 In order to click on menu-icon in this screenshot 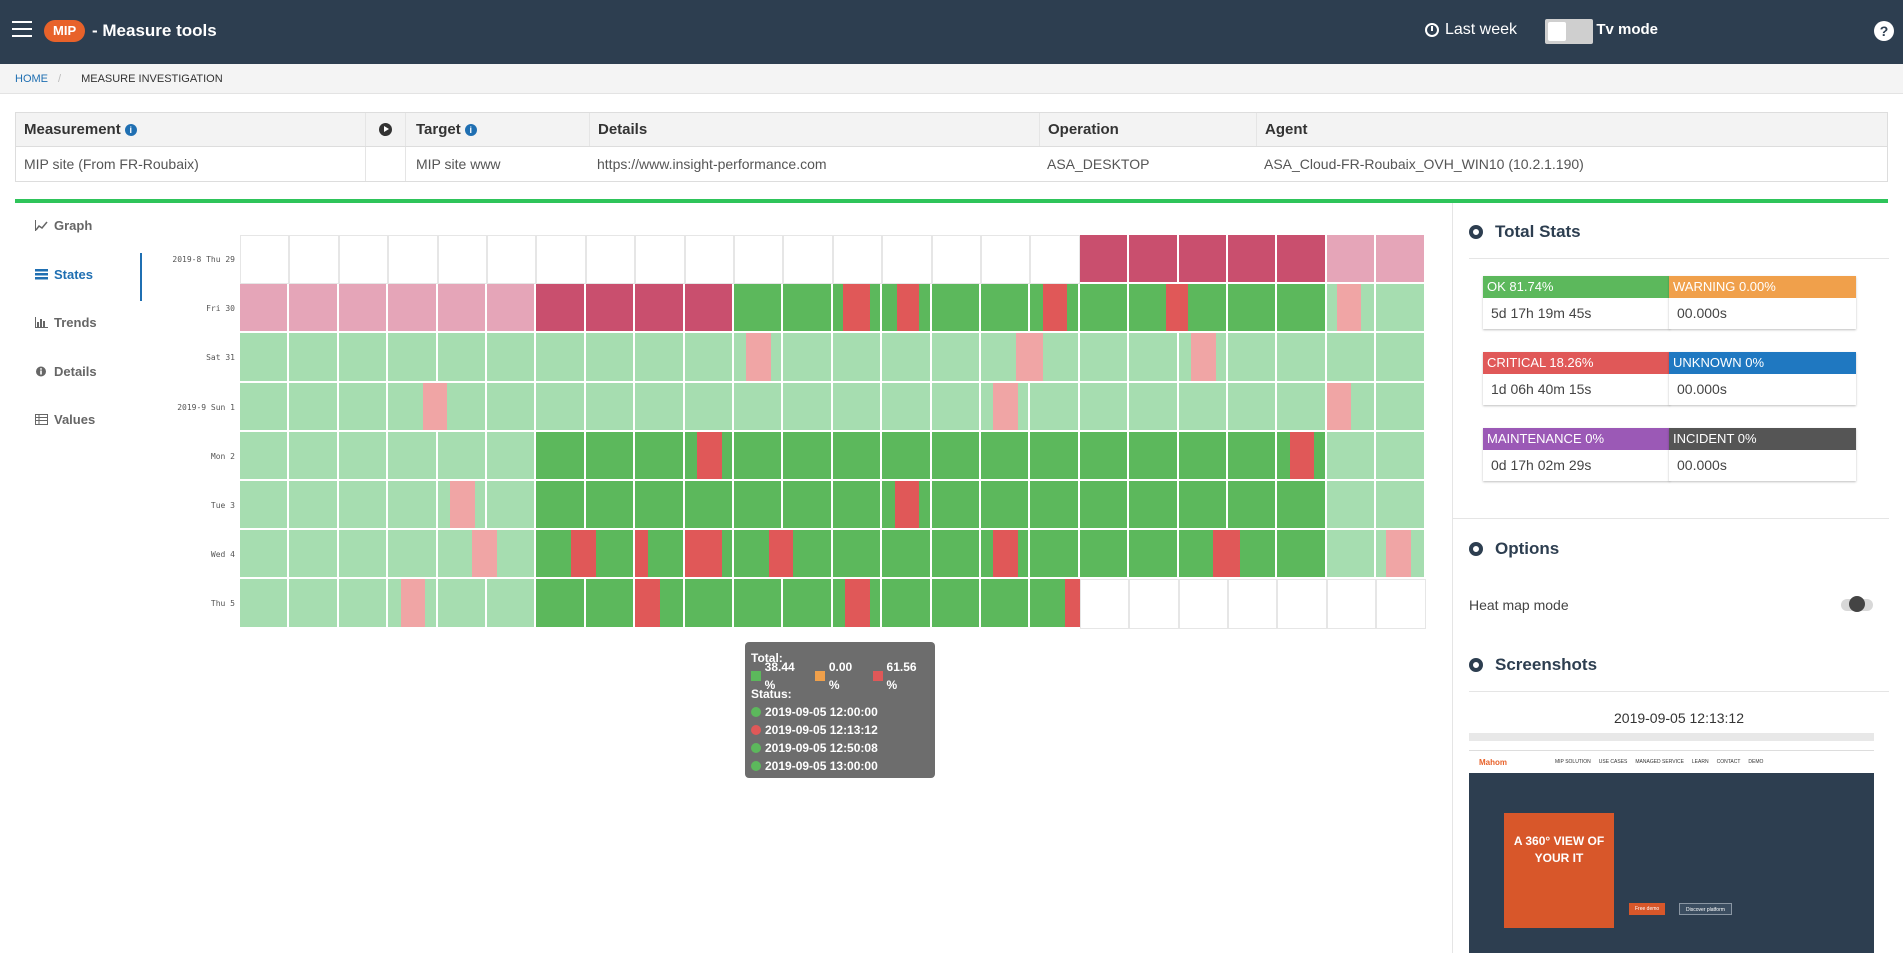, I will do `click(22, 29)`.